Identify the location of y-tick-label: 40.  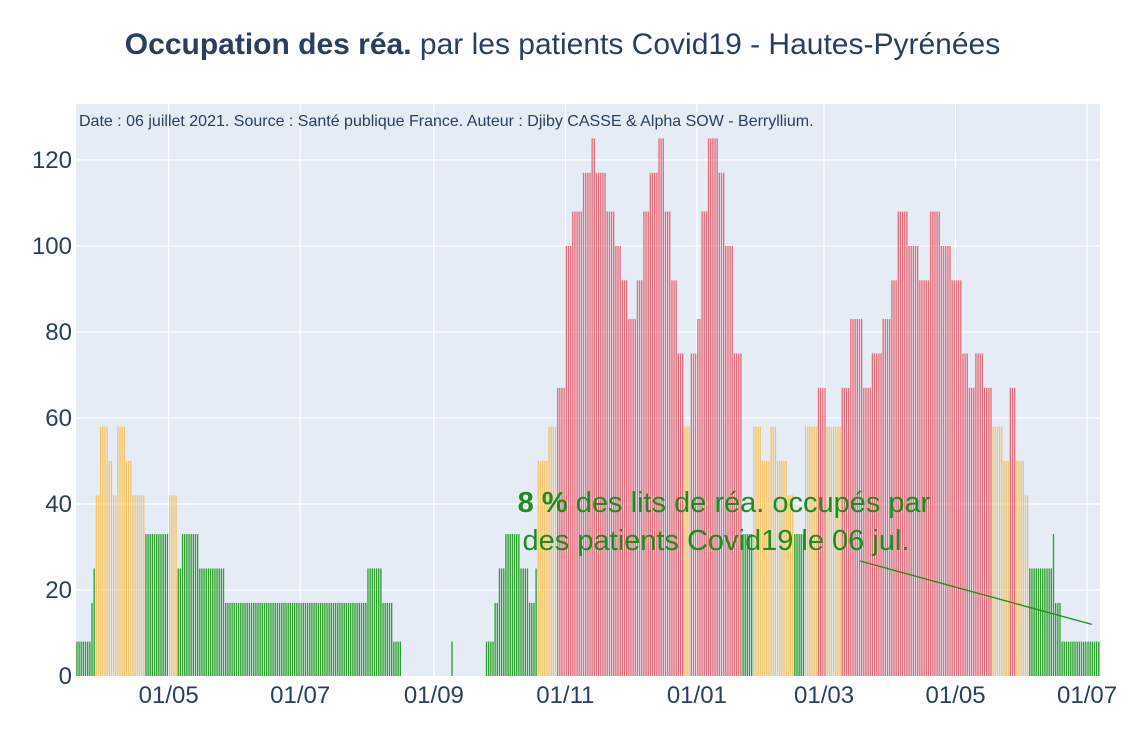
(58, 504).